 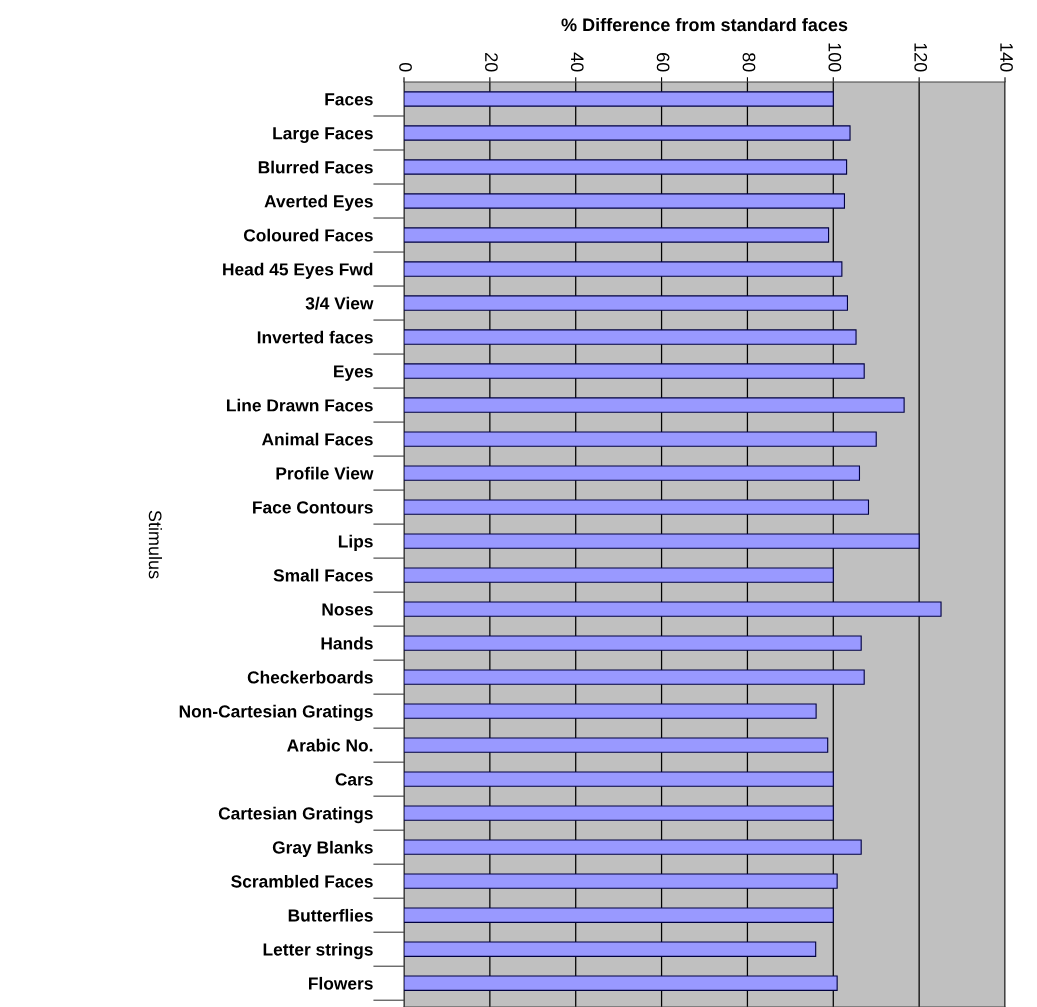 What do you see at coordinates (318, 951) in the screenshot?
I see `y-tick-label: Letter strings` at bounding box center [318, 951].